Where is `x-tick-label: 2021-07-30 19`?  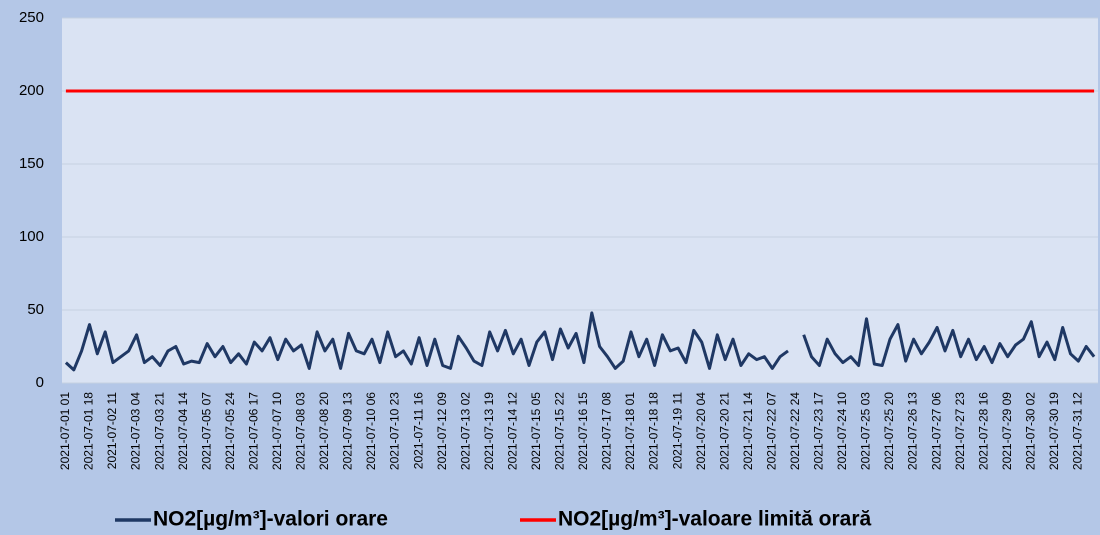
x-tick-label: 2021-07-30 19 is located at coordinates (1054, 431).